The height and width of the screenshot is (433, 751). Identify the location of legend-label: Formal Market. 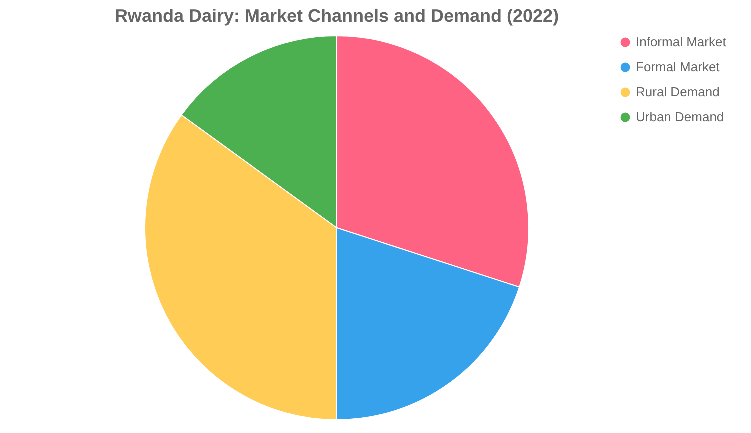
(678, 67).